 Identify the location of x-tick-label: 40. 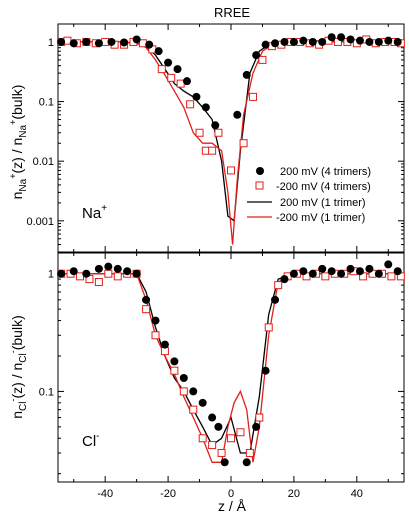
(357, 494).